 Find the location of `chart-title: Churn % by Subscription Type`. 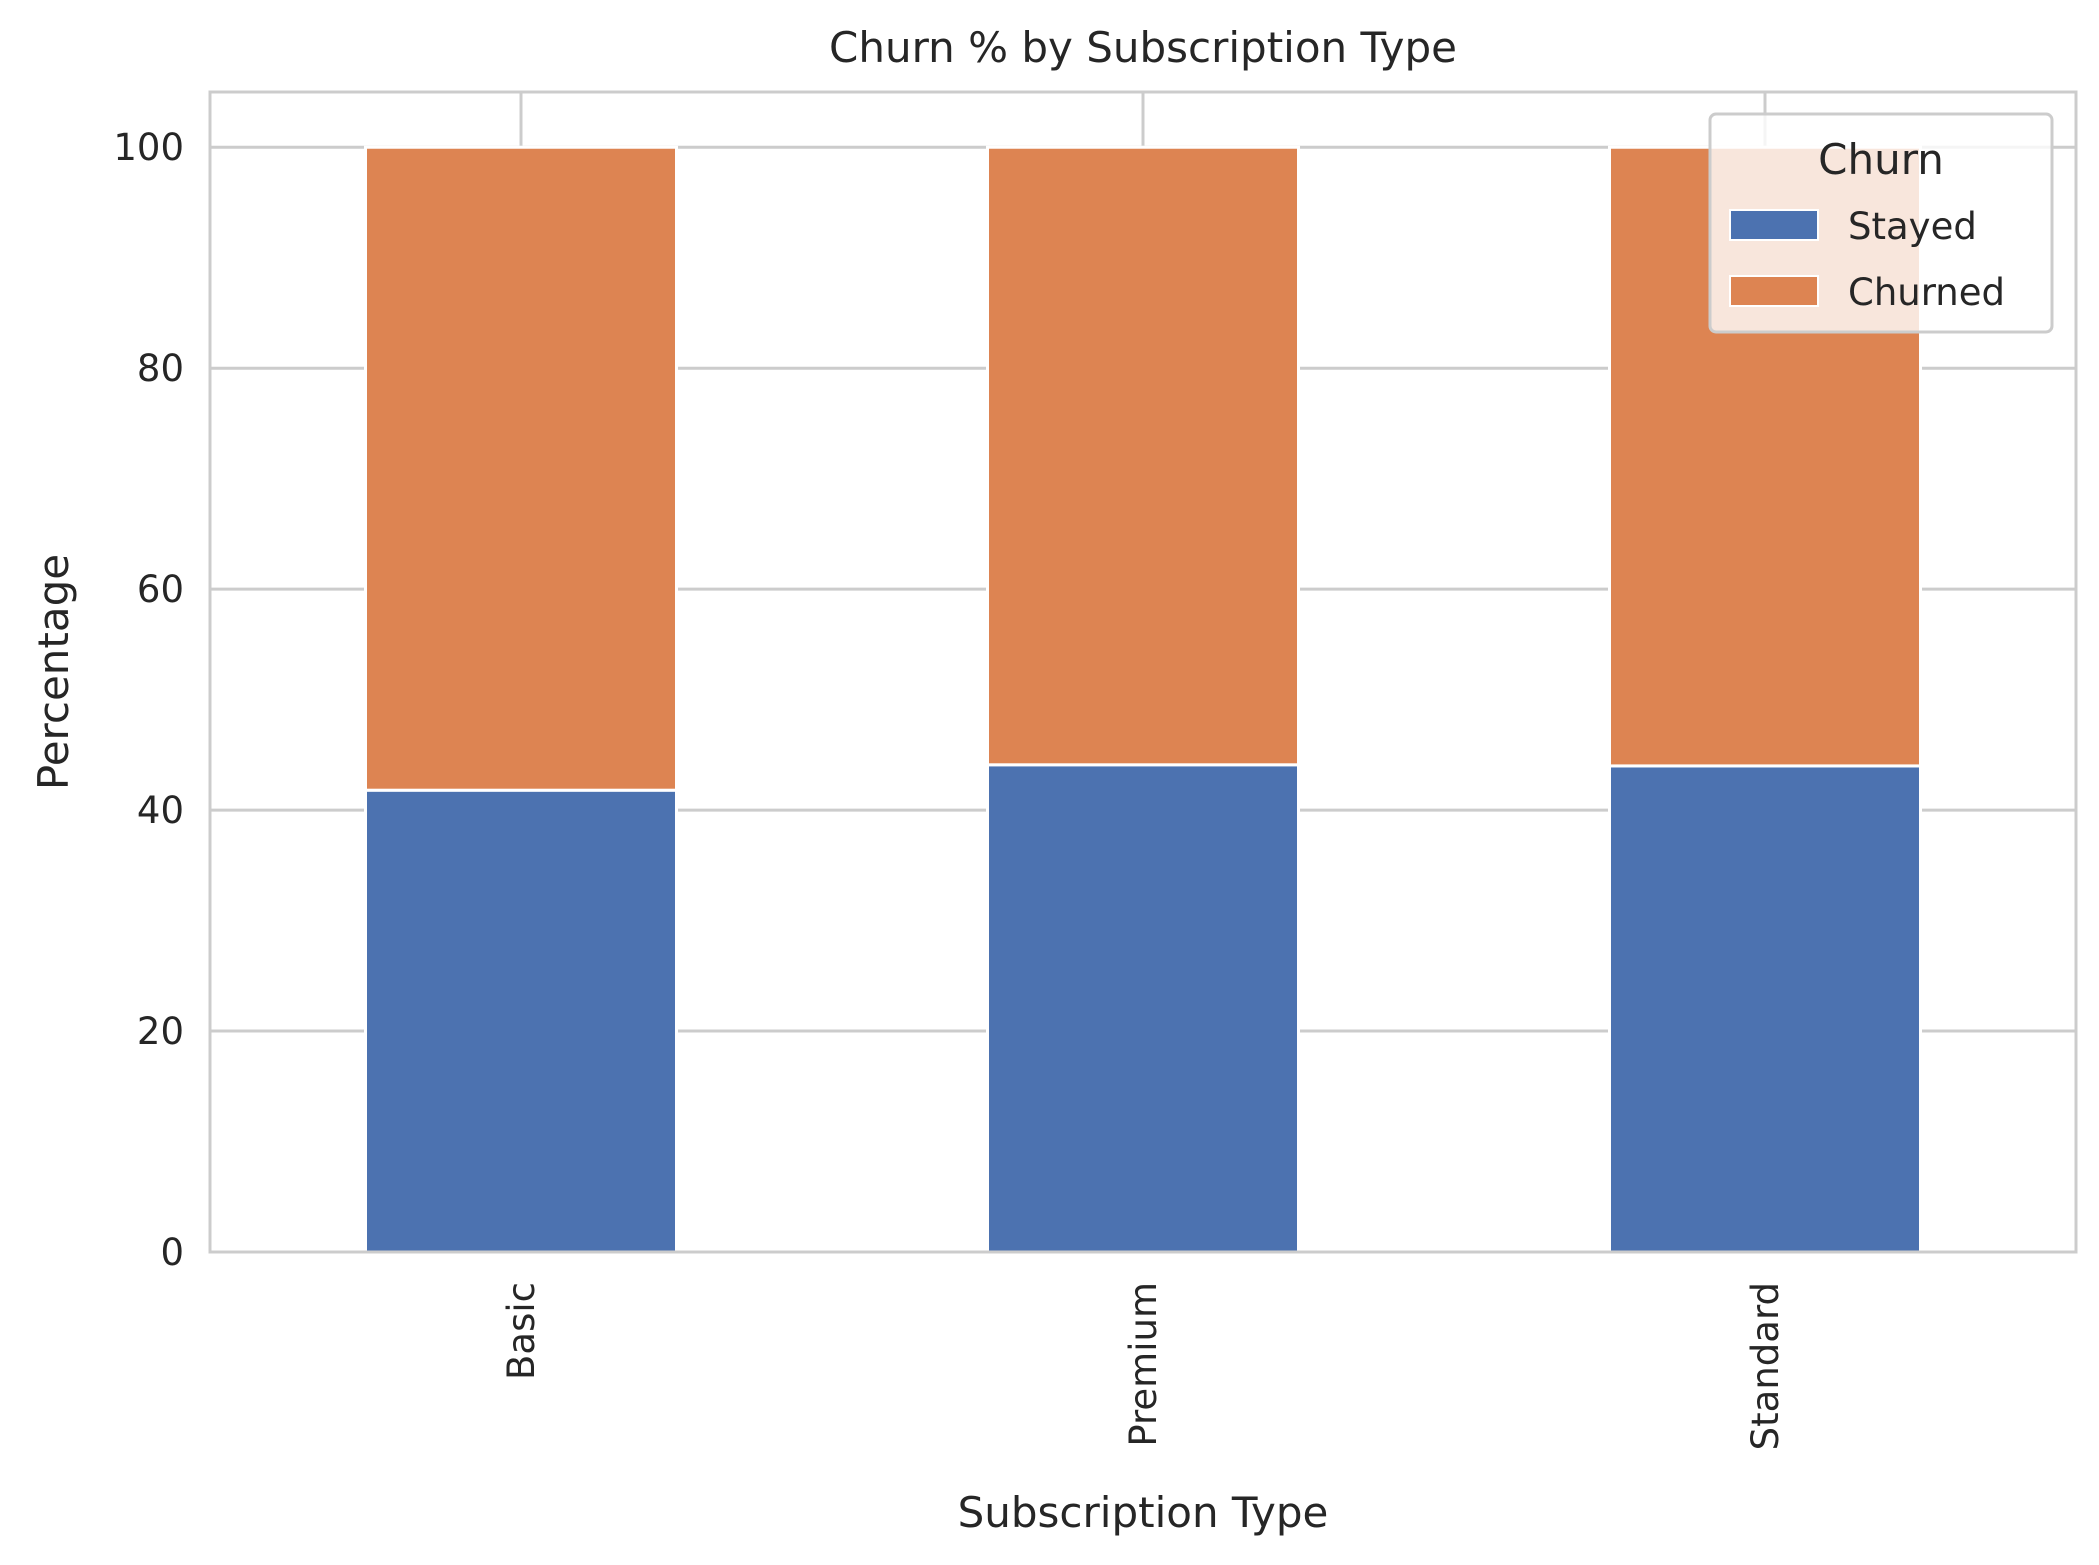

chart-title: Churn % by Subscription Type is located at coordinates (1143, 47).